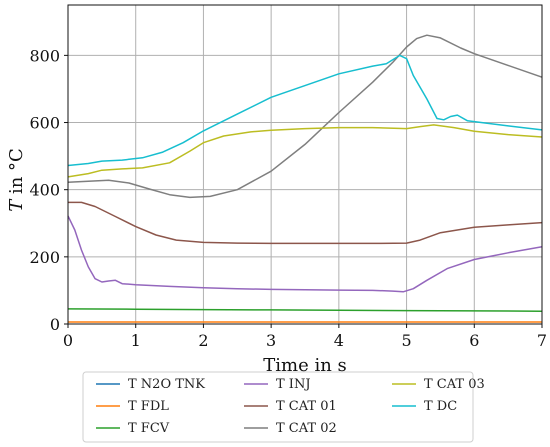 The width and height of the screenshot is (550, 447). I want to click on y-tick-label: 0, so click(55, 324).